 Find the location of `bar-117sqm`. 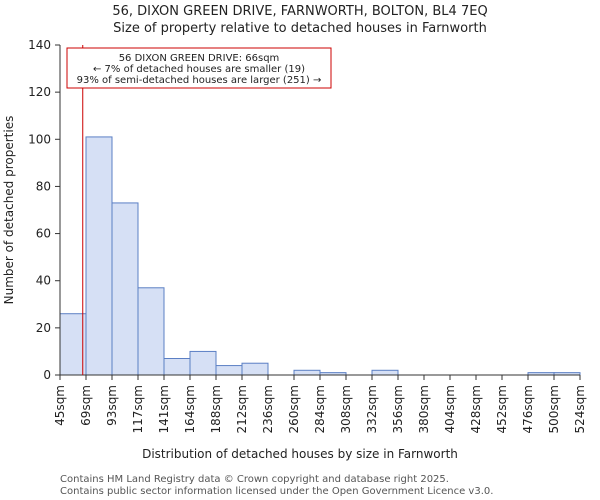

bar-117sqm is located at coordinates (151, 331).